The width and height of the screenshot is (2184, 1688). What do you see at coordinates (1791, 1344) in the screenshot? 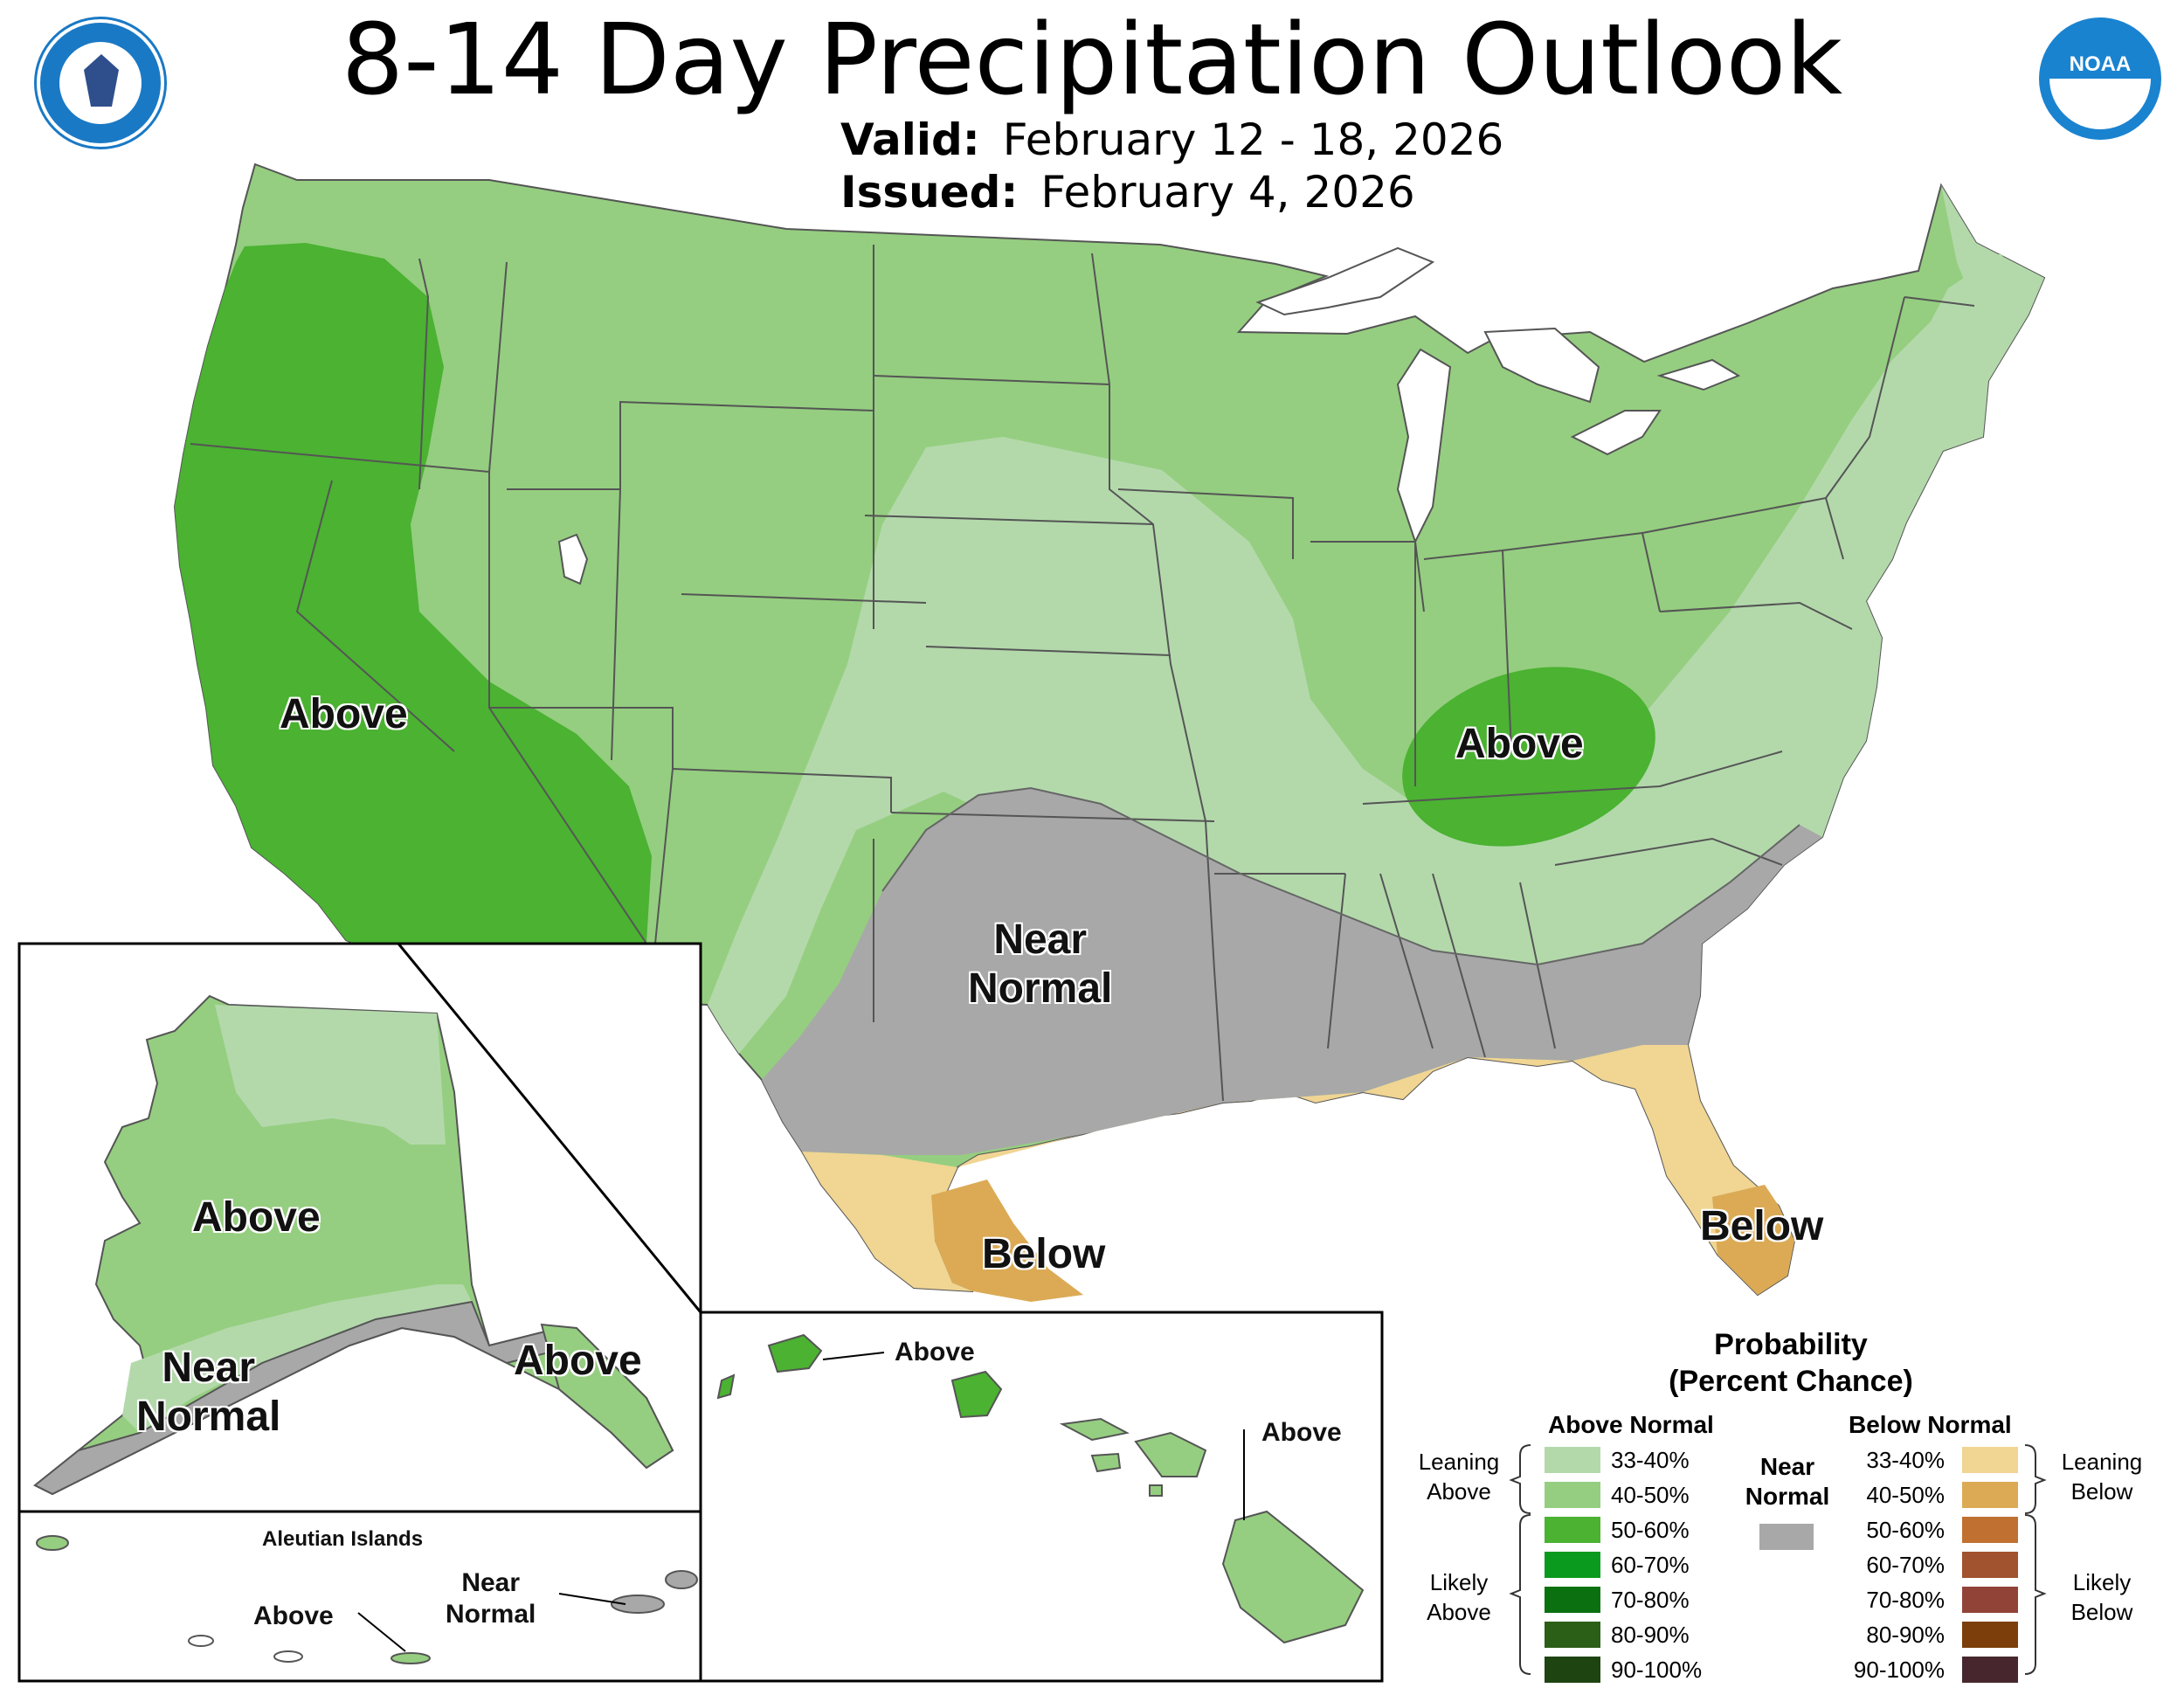
I see `legend-title-line-1: Probability` at bounding box center [1791, 1344].